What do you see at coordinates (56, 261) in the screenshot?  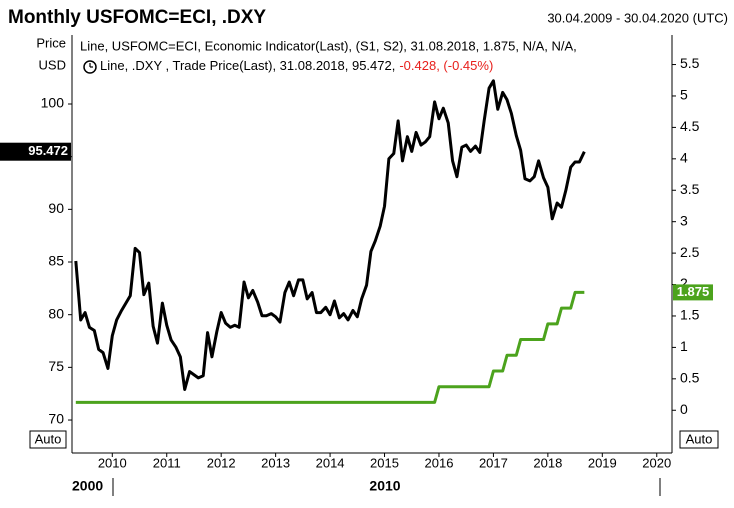 I see `y-tick-label: 85` at bounding box center [56, 261].